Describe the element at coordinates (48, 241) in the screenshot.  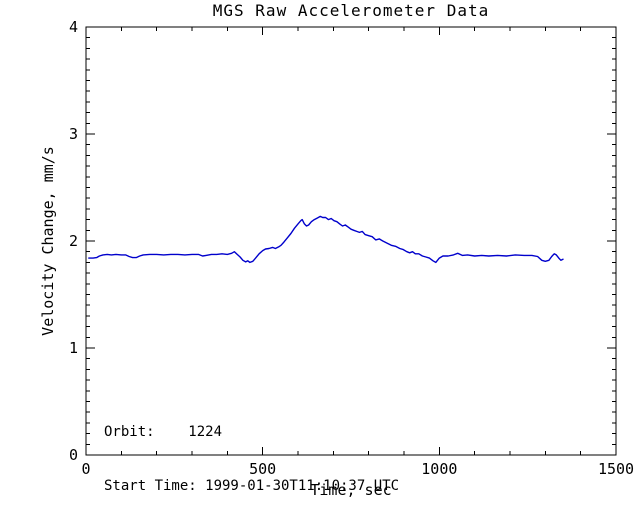
I see `y-axis-label: Velocity Change, mm/s` at that location.